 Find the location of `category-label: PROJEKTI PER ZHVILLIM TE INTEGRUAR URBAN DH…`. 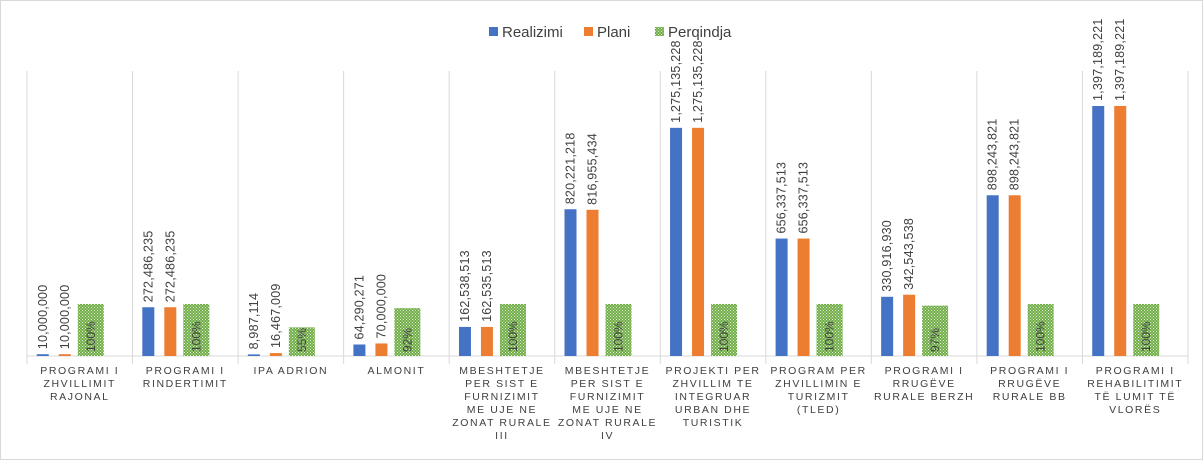

category-label: PROJEKTI PER ZHVILLIM TE INTEGRUAR URBAN DH… is located at coordinates (713, 397).